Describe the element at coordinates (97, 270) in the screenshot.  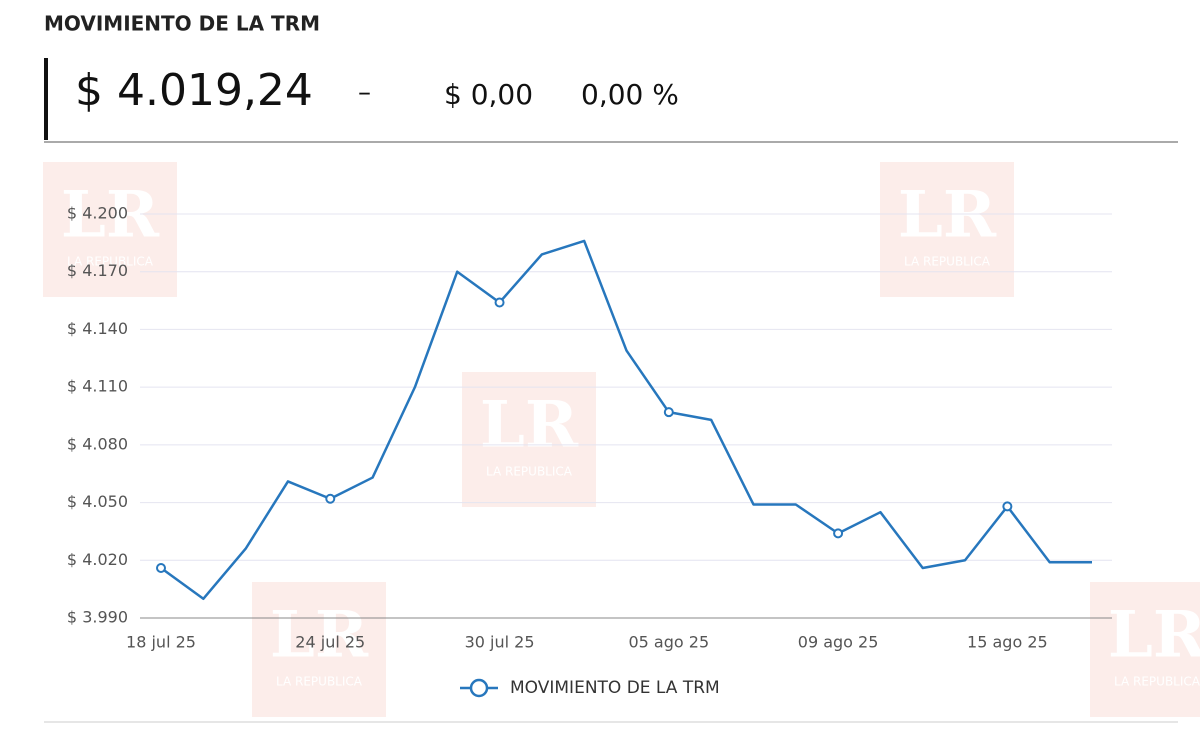
I see `y-tick-label: $ 4.170` at that location.